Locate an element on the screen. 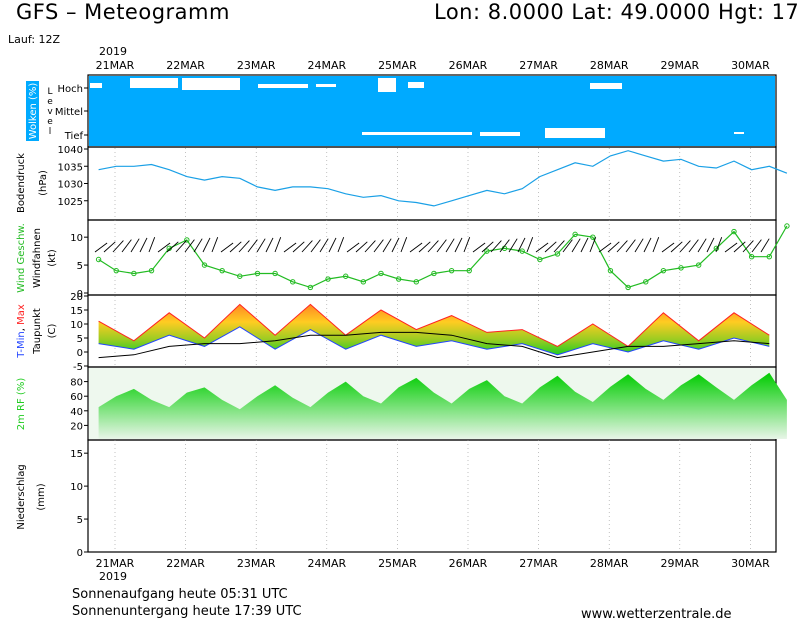  temp-tick-label: -5 is located at coordinates (78, 367).